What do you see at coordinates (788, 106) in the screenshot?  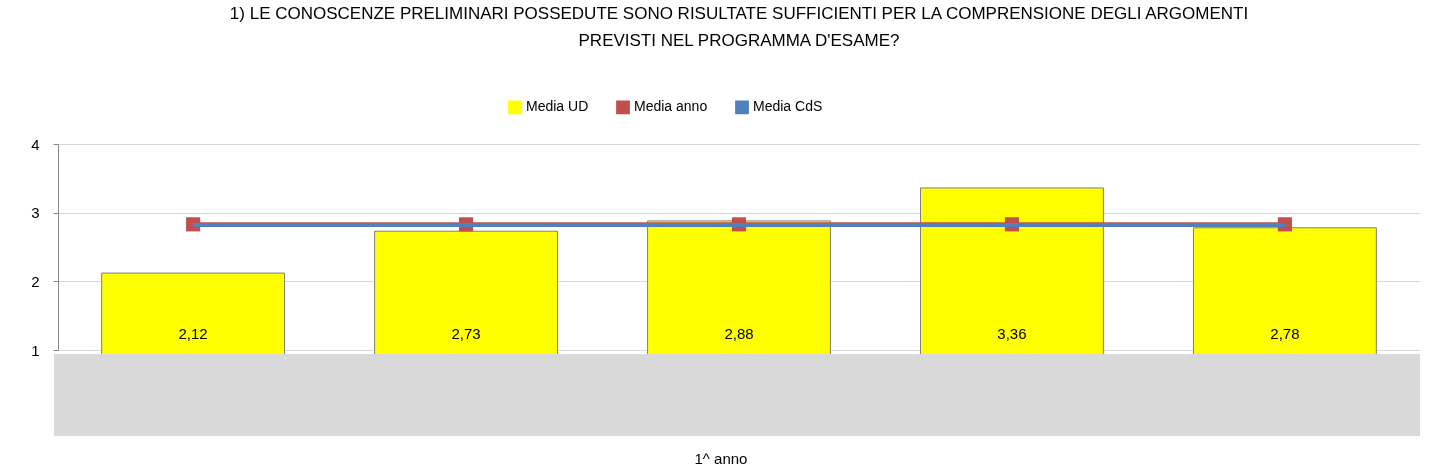 I see `legend-label: Media CdS` at bounding box center [788, 106].